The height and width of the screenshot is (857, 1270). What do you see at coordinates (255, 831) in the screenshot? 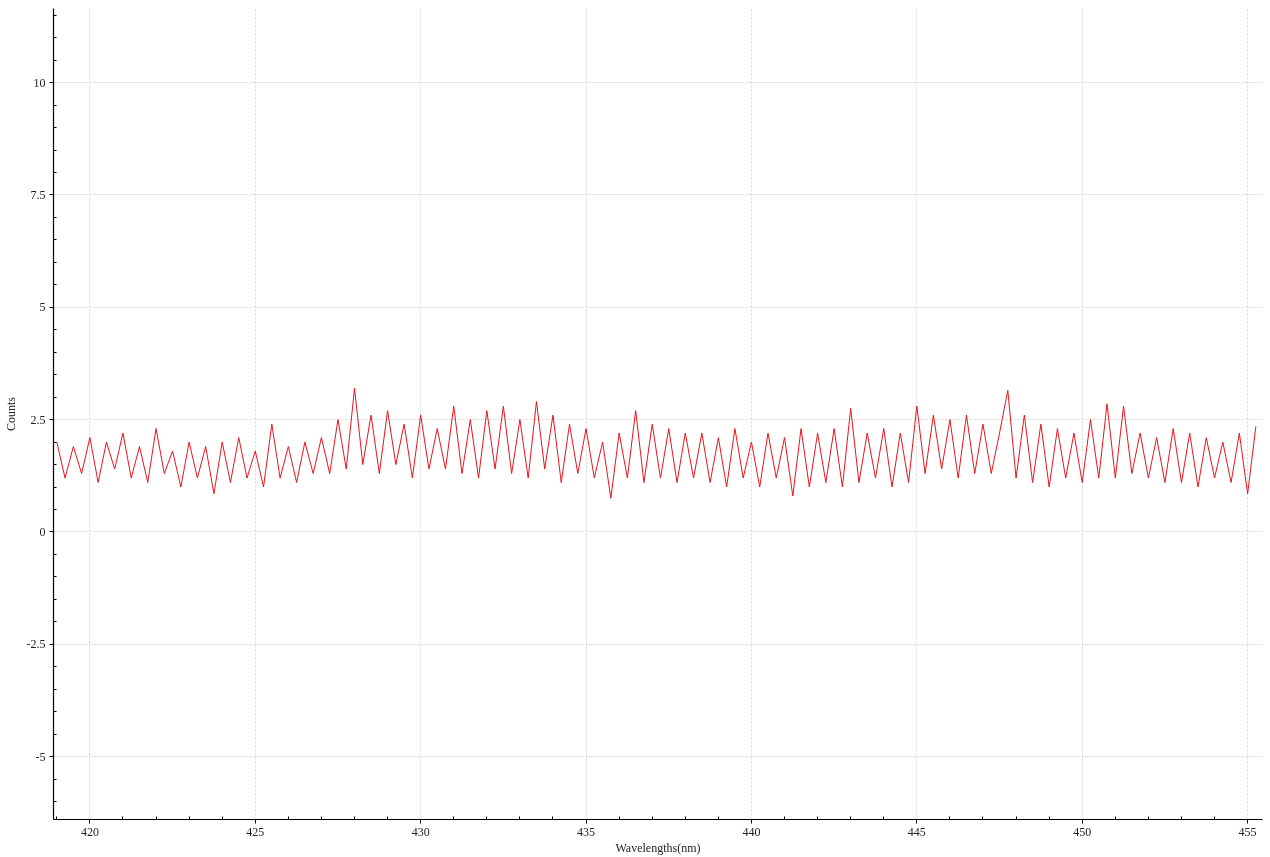
I see `x-tick-label: 425` at bounding box center [255, 831].